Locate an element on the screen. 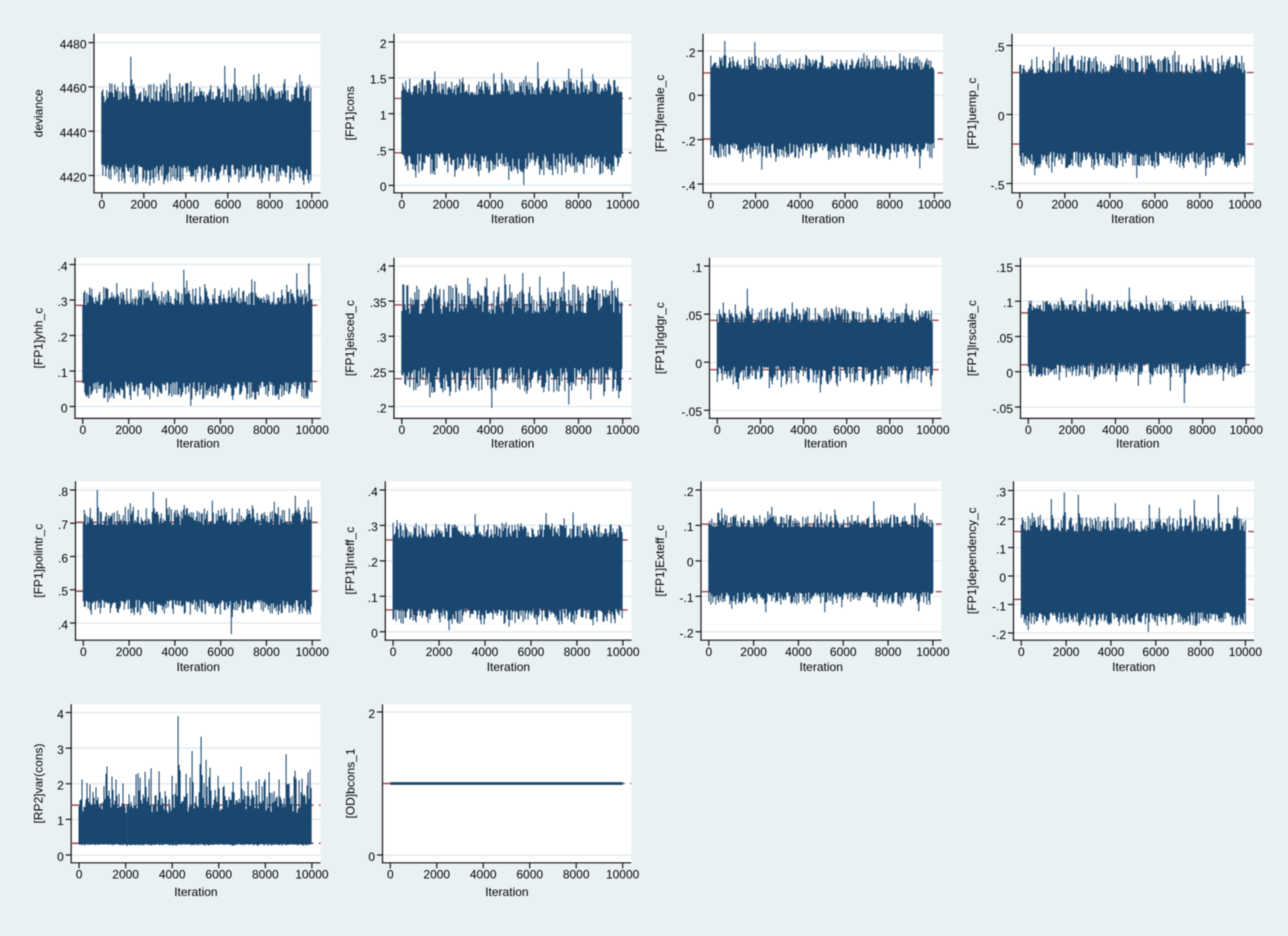 The width and height of the screenshot is (1288, 936). svg-text: 3 is located at coordinates (60, 750).